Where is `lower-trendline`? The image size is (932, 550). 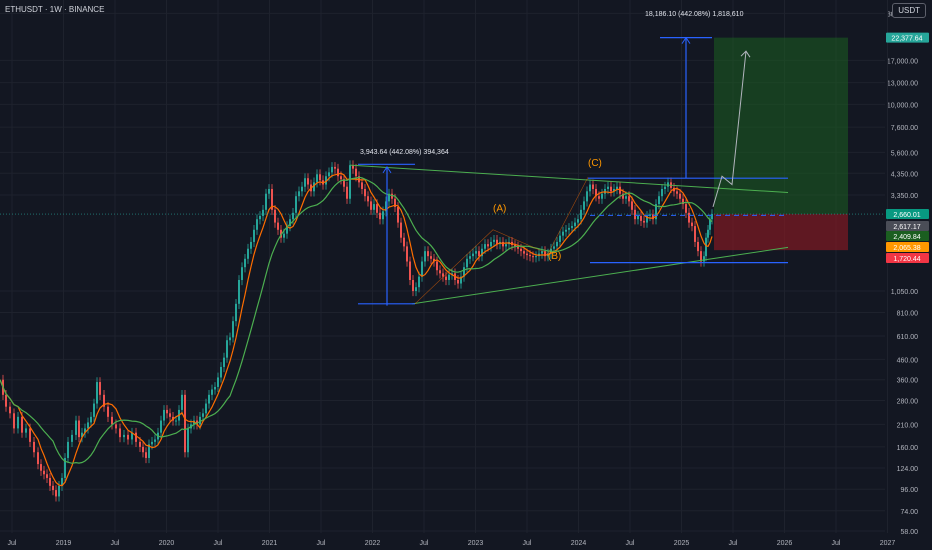
lower-trendline is located at coordinates (600, 275).